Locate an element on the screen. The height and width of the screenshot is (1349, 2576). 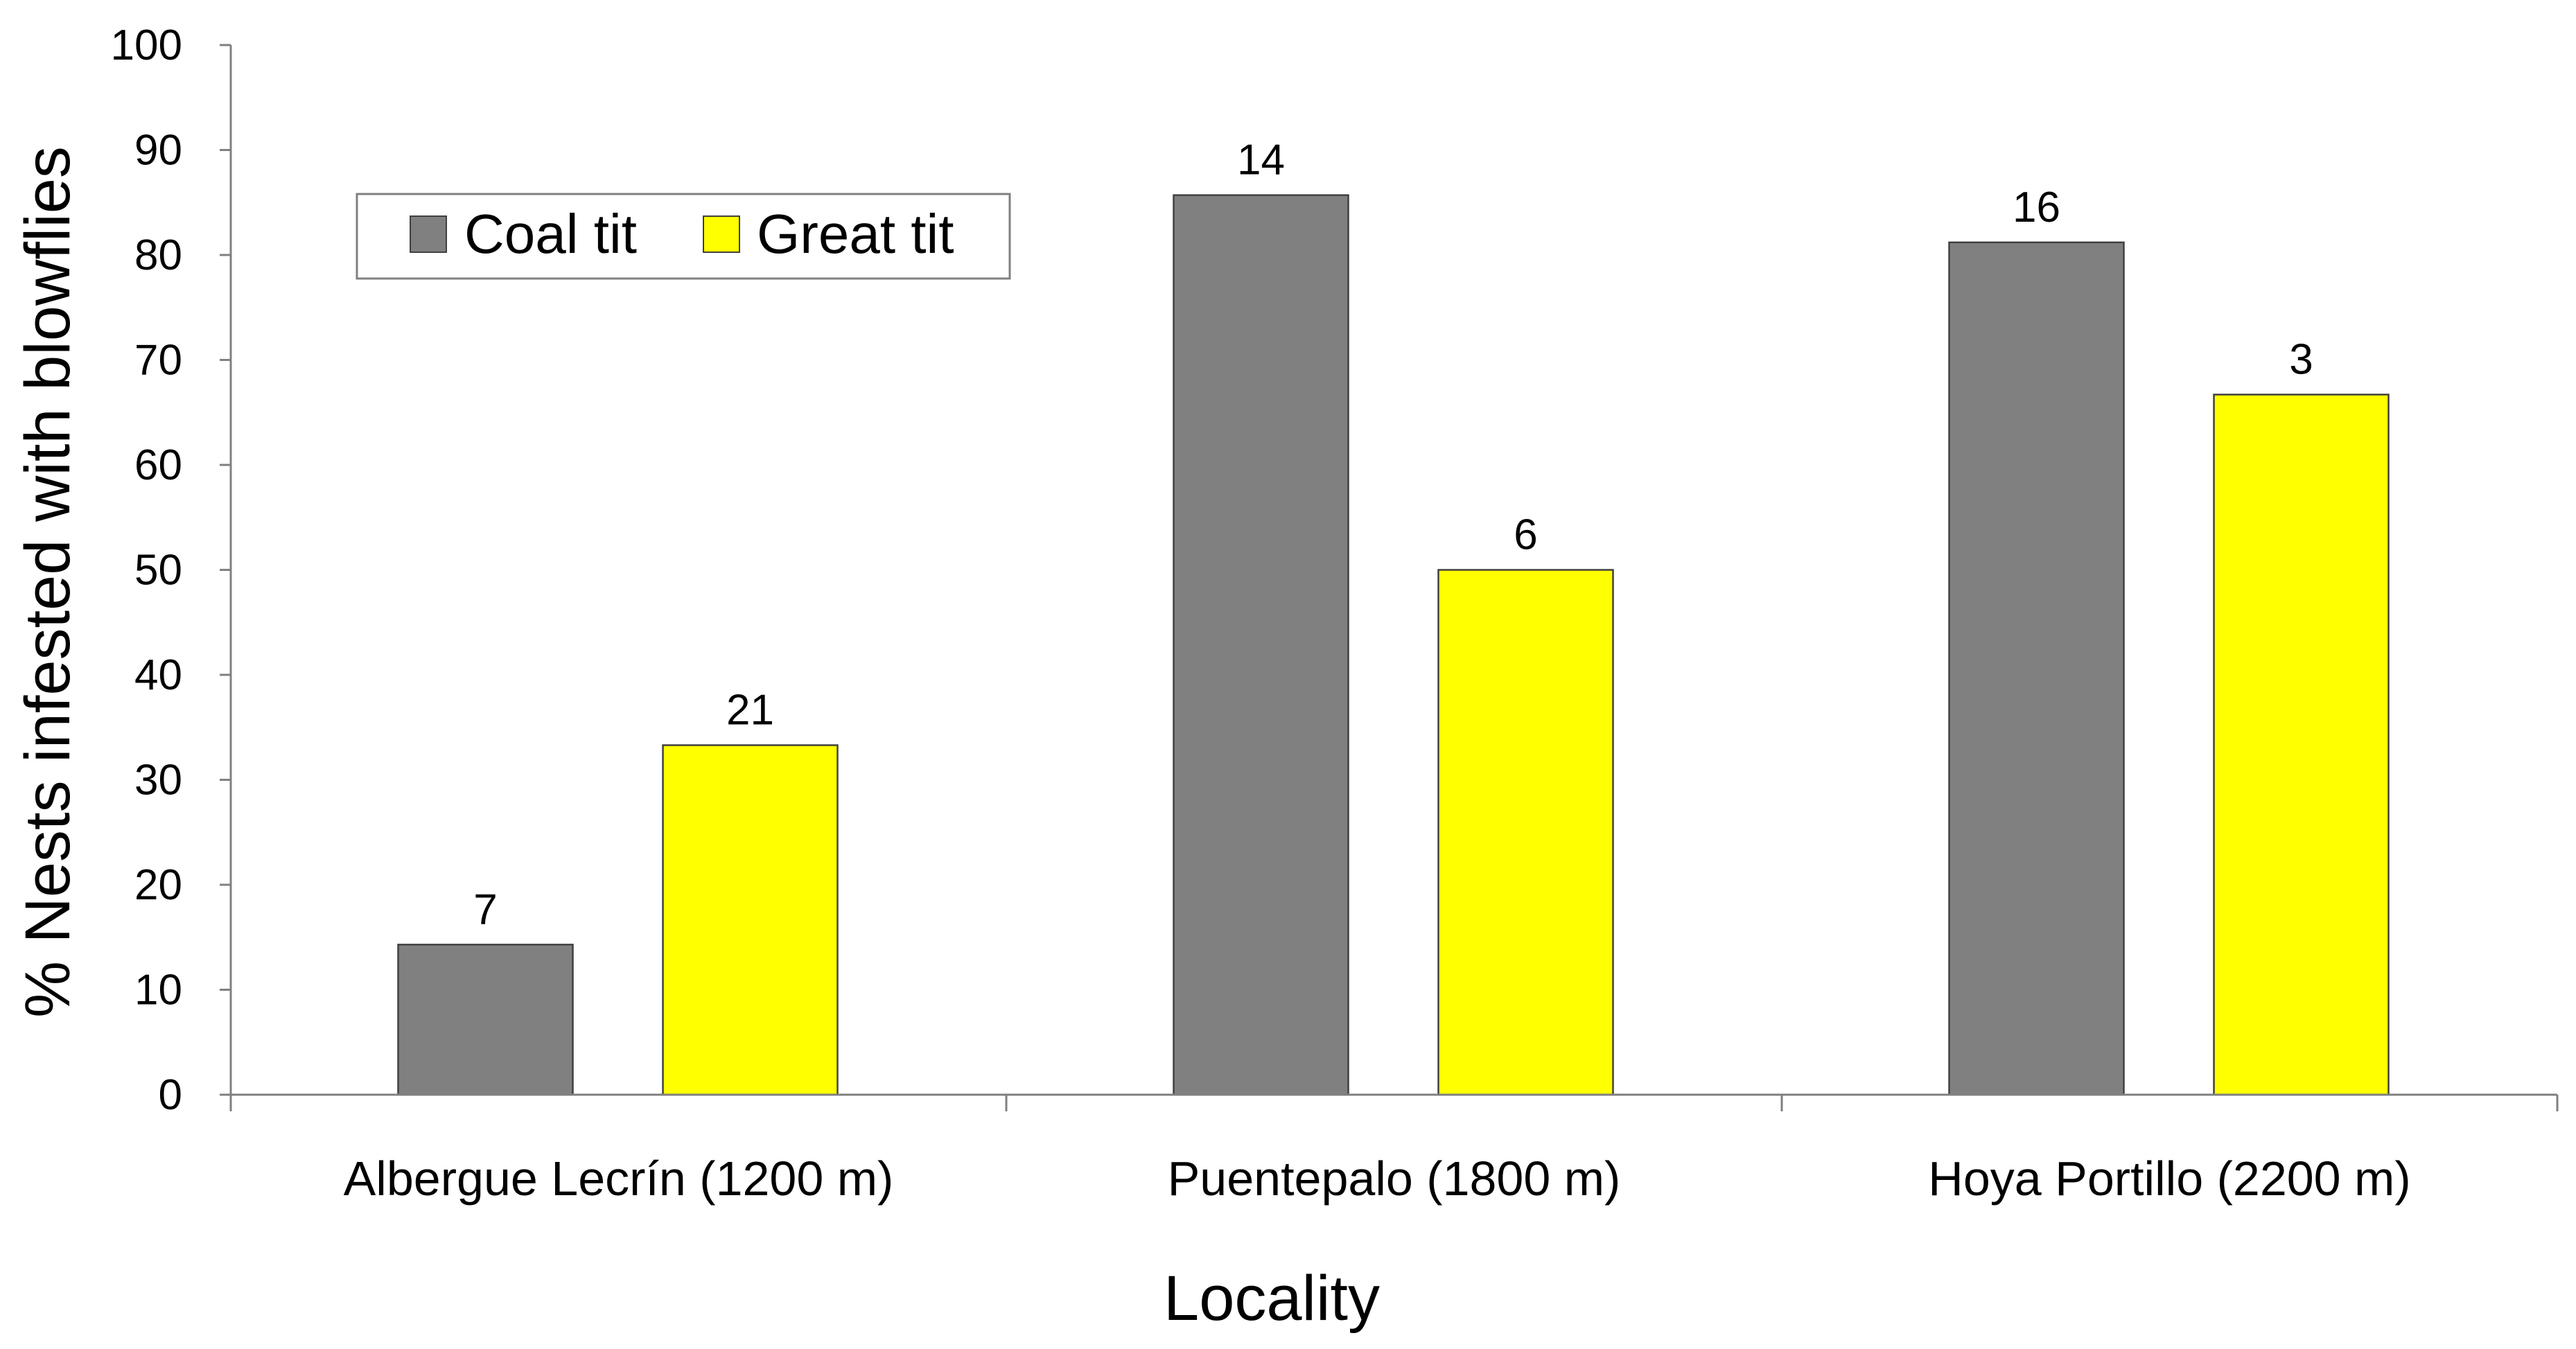
y-tick-label: 50 is located at coordinates (158, 571).